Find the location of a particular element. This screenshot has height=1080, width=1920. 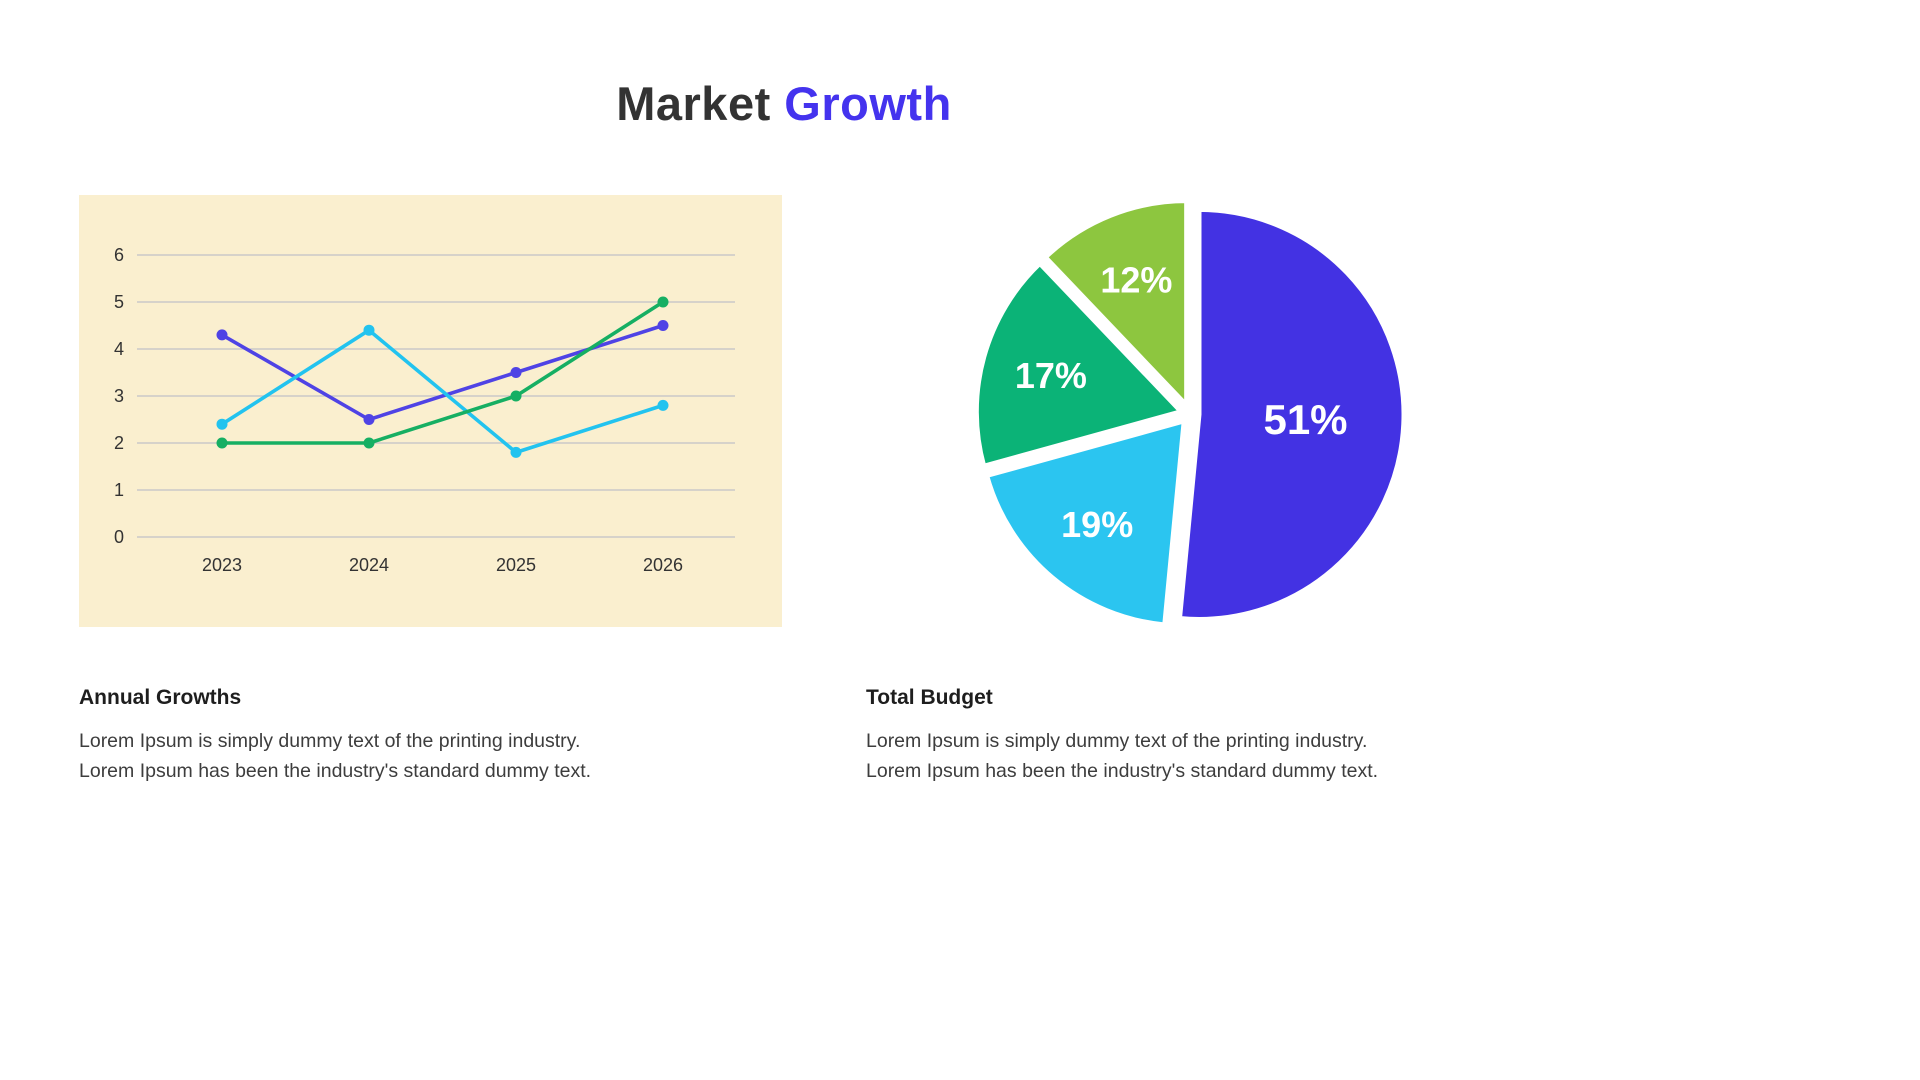

svg-text: 4 is located at coordinates (119, 349).